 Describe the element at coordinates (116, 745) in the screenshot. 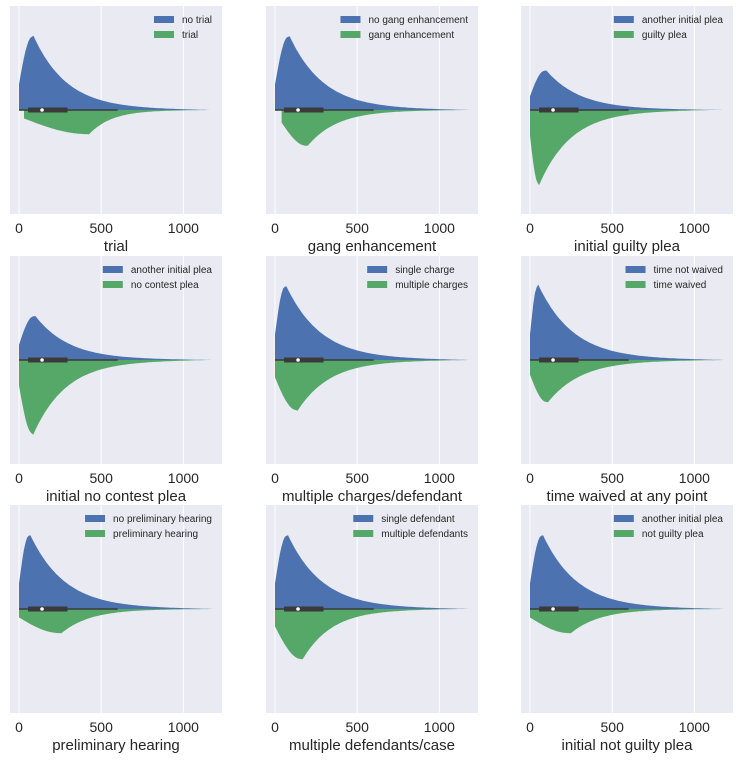

I see `x-axis-label: preliminary hearing` at that location.